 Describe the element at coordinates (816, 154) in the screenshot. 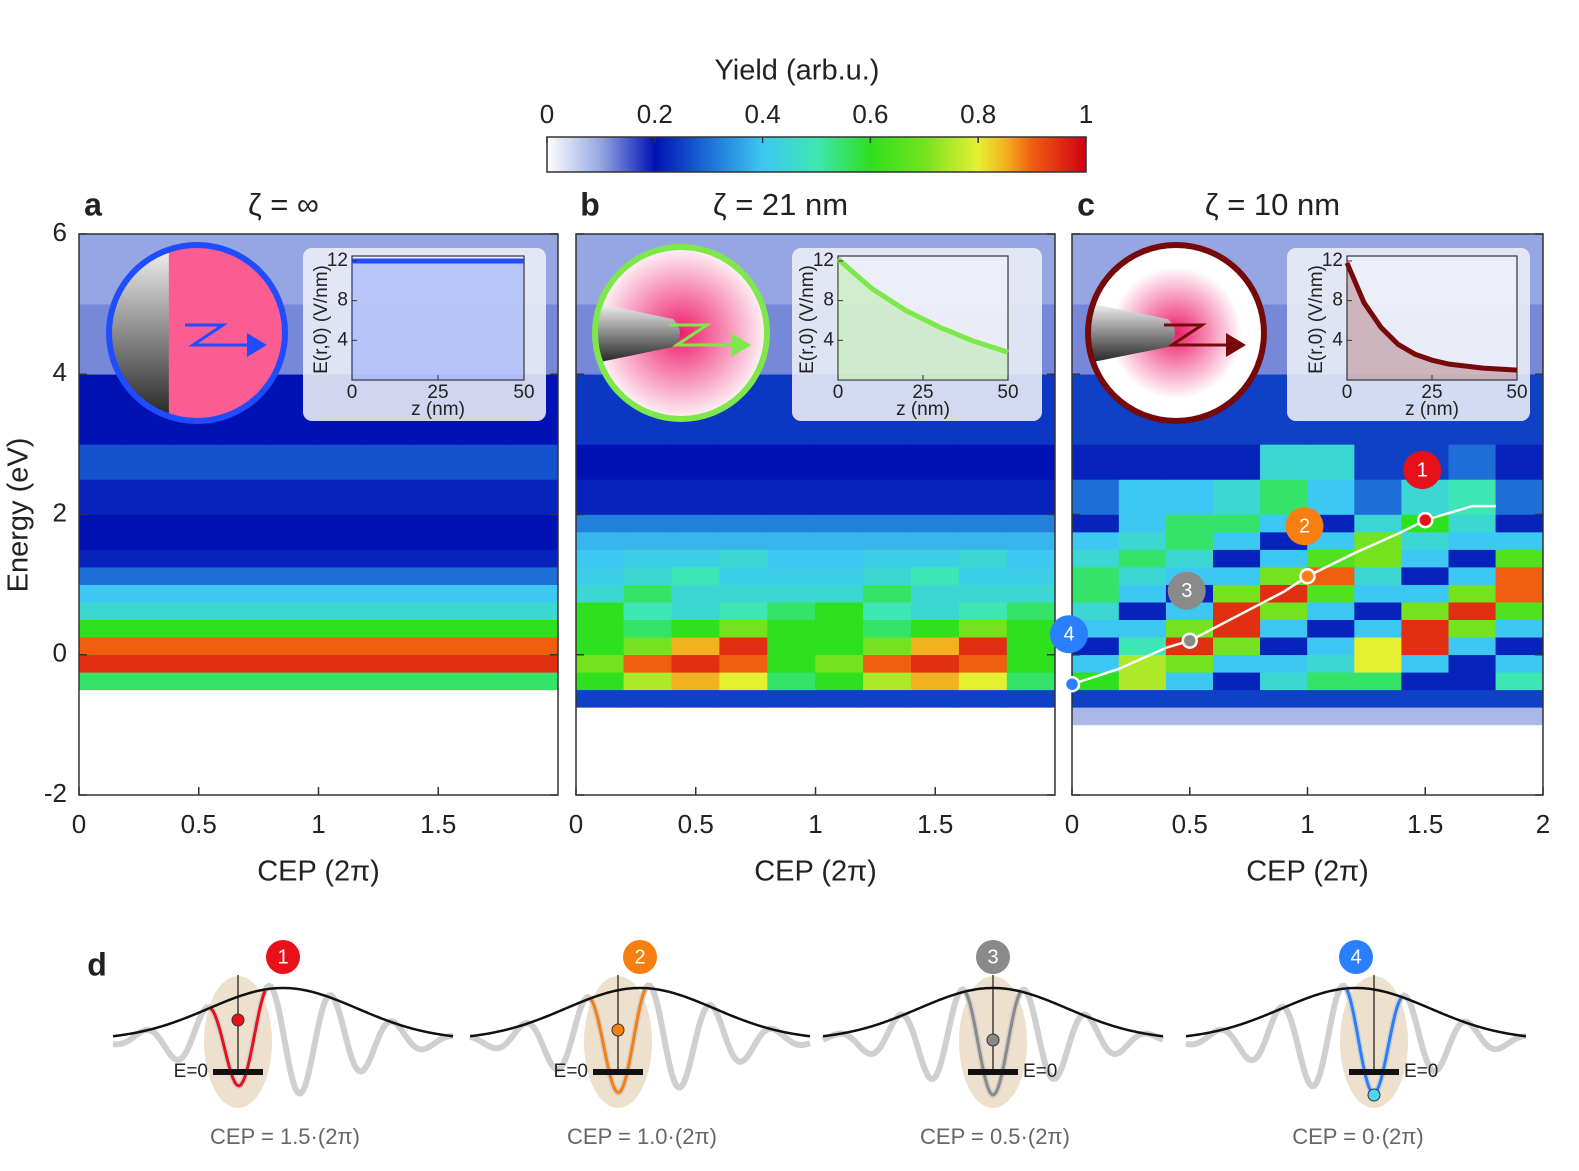

I see `colorbar` at that location.